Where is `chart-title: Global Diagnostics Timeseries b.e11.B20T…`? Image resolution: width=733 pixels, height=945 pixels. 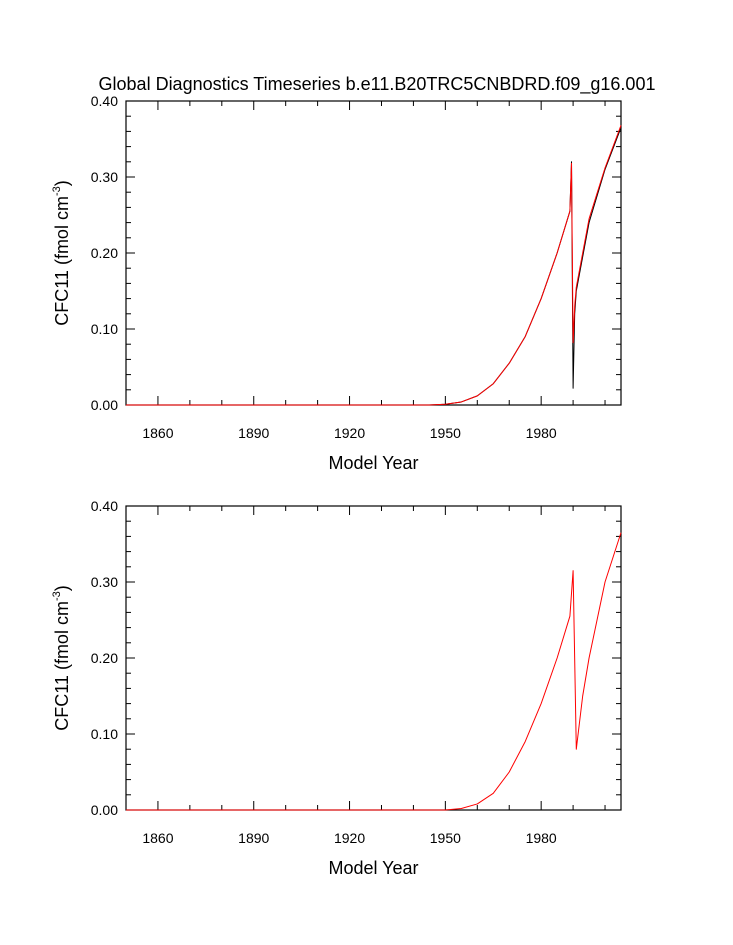 chart-title: Global Diagnostics Timeseries b.e11.B20T… is located at coordinates (377, 84).